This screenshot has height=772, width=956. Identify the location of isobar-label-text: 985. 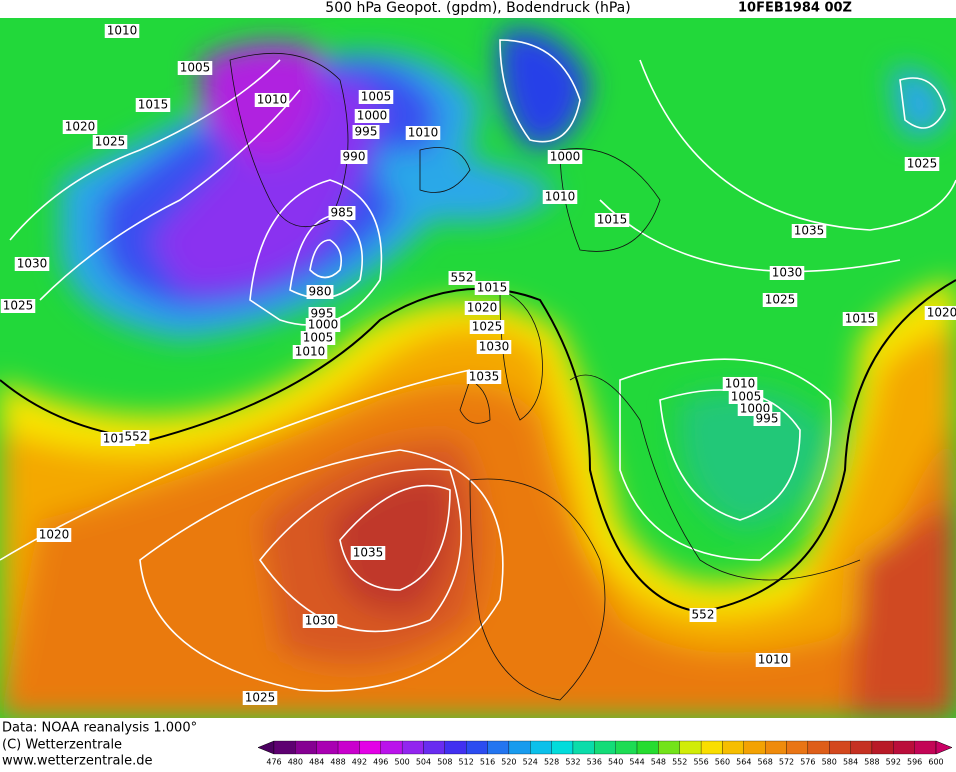
(342, 213).